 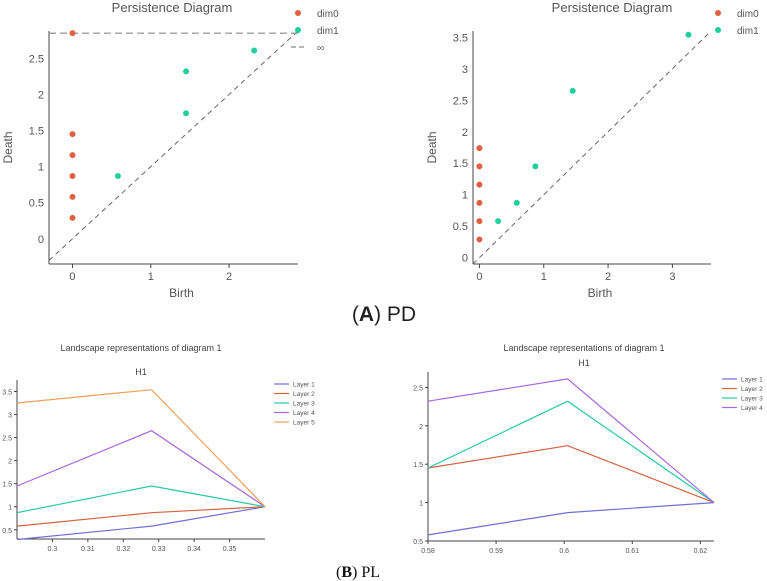 What do you see at coordinates (159, 549) in the screenshot?
I see `x-tick-label: 0.33` at bounding box center [159, 549].